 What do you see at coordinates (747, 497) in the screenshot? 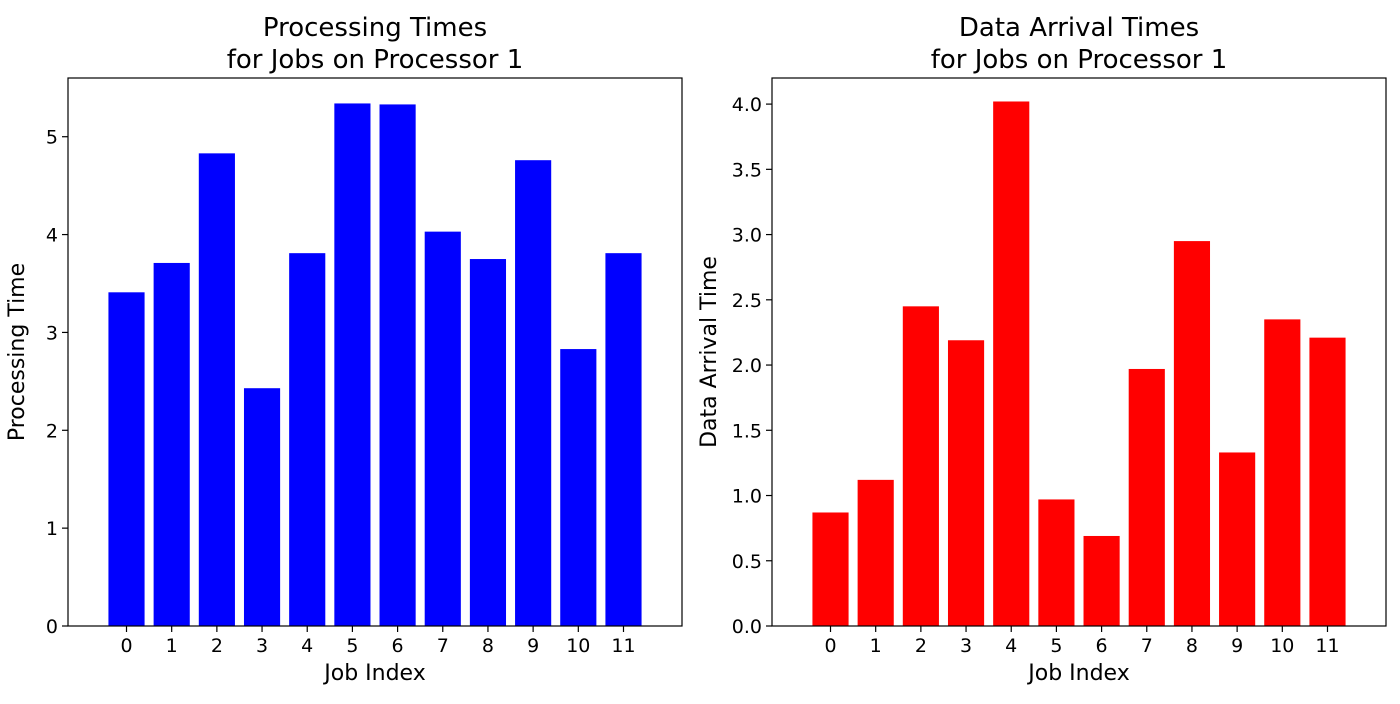
I see `y-tick-label: 1.0` at bounding box center [747, 497].